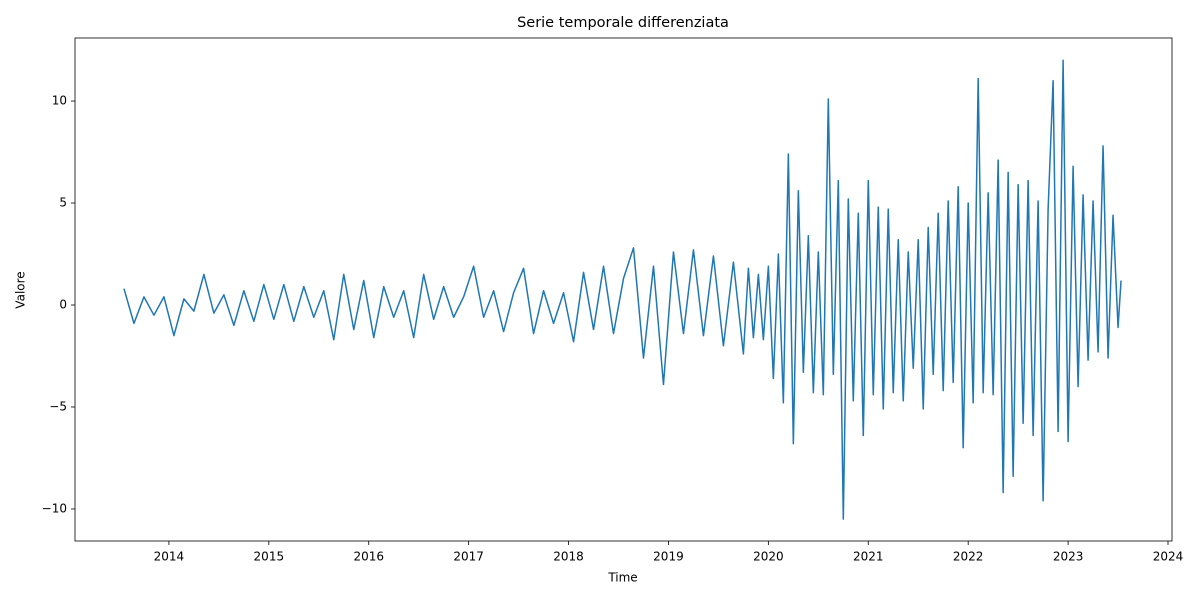  What do you see at coordinates (768, 557) in the screenshot?
I see `x-tick-label: 2020` at bounding box center [768, 557].